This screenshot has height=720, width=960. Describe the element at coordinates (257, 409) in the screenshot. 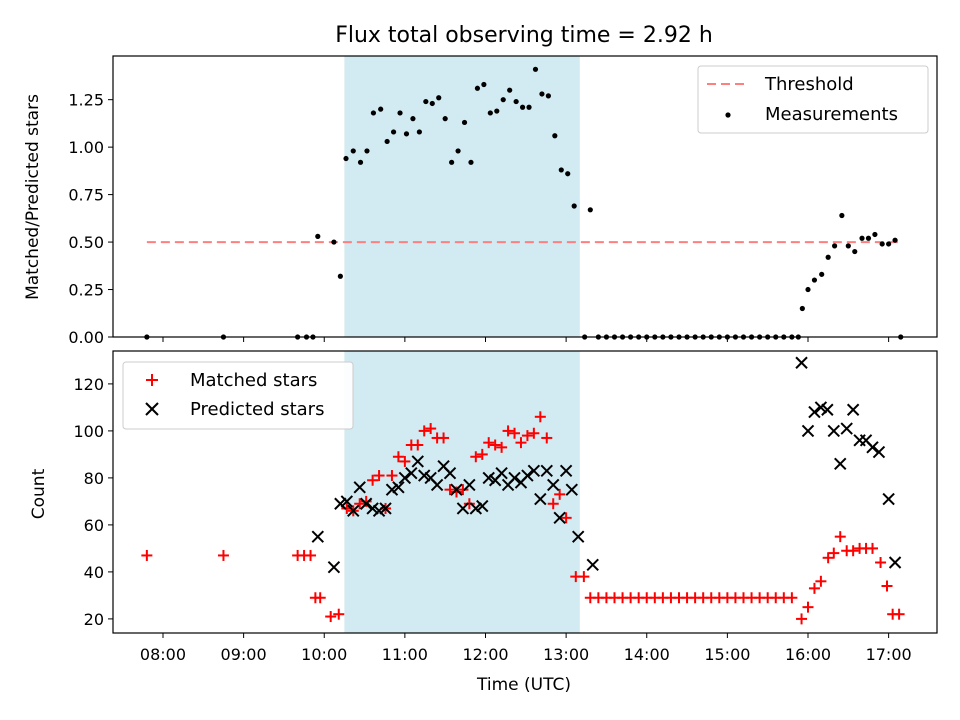

I see `legend-predicted-label: Predicted stars` at that location.